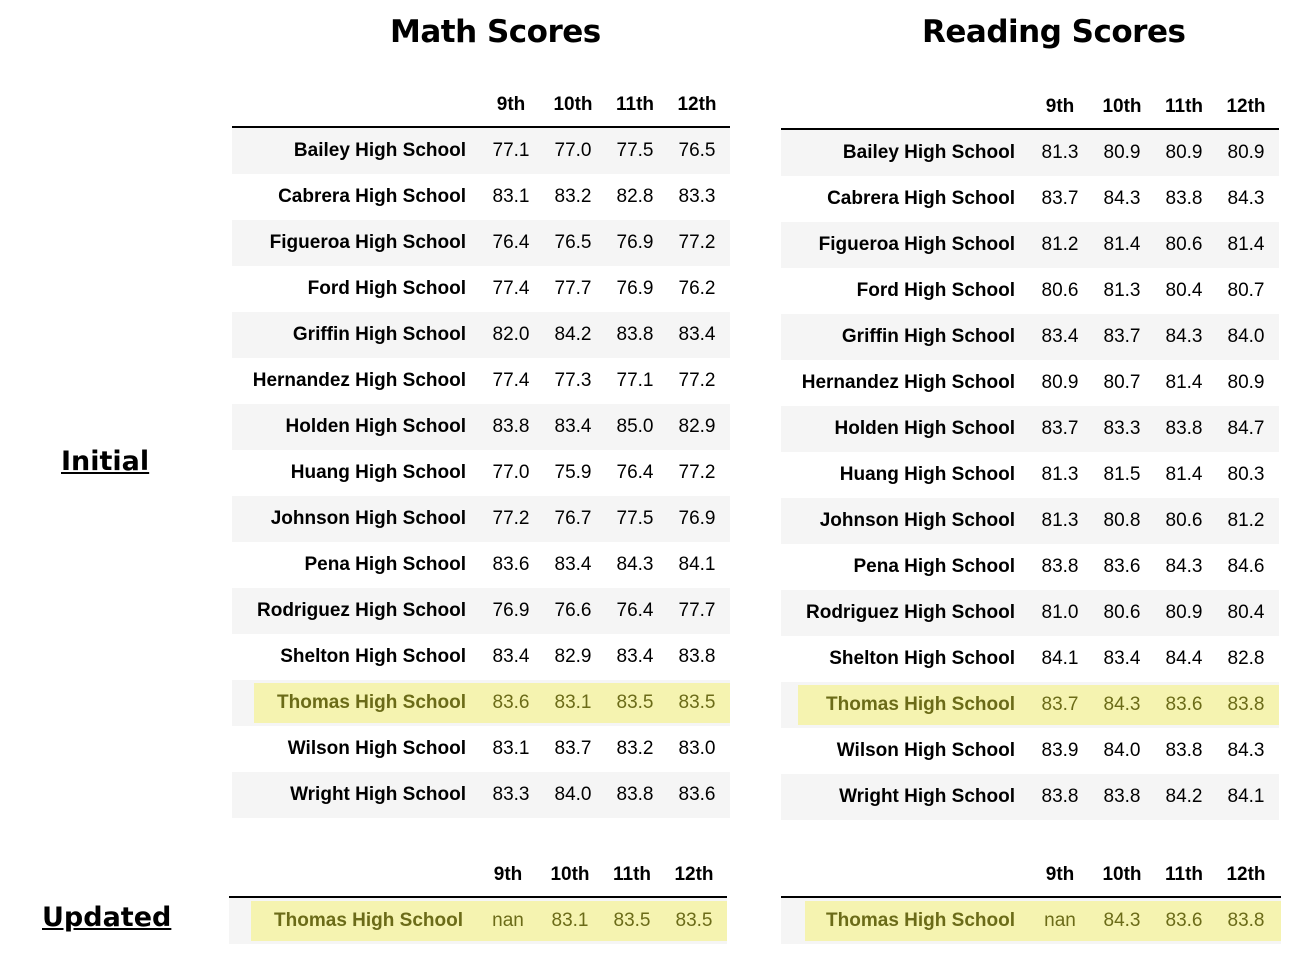 Image resolution: width=1308 pixels, height=976 pixels. I want to click on school-name: Shelton High School, so click(373, 656).